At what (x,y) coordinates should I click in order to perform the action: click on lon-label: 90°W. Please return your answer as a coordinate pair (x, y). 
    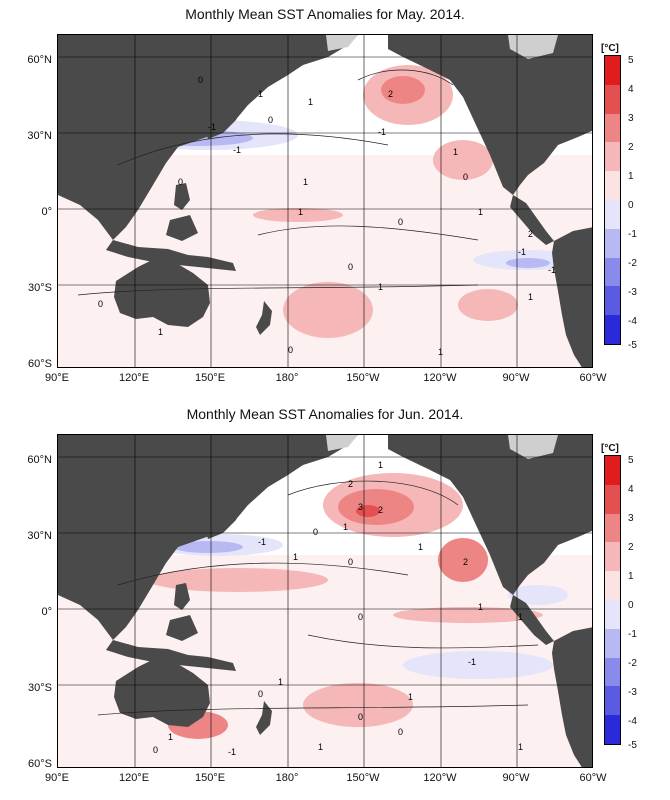
    Looking at the image, I should click on (516, 378).